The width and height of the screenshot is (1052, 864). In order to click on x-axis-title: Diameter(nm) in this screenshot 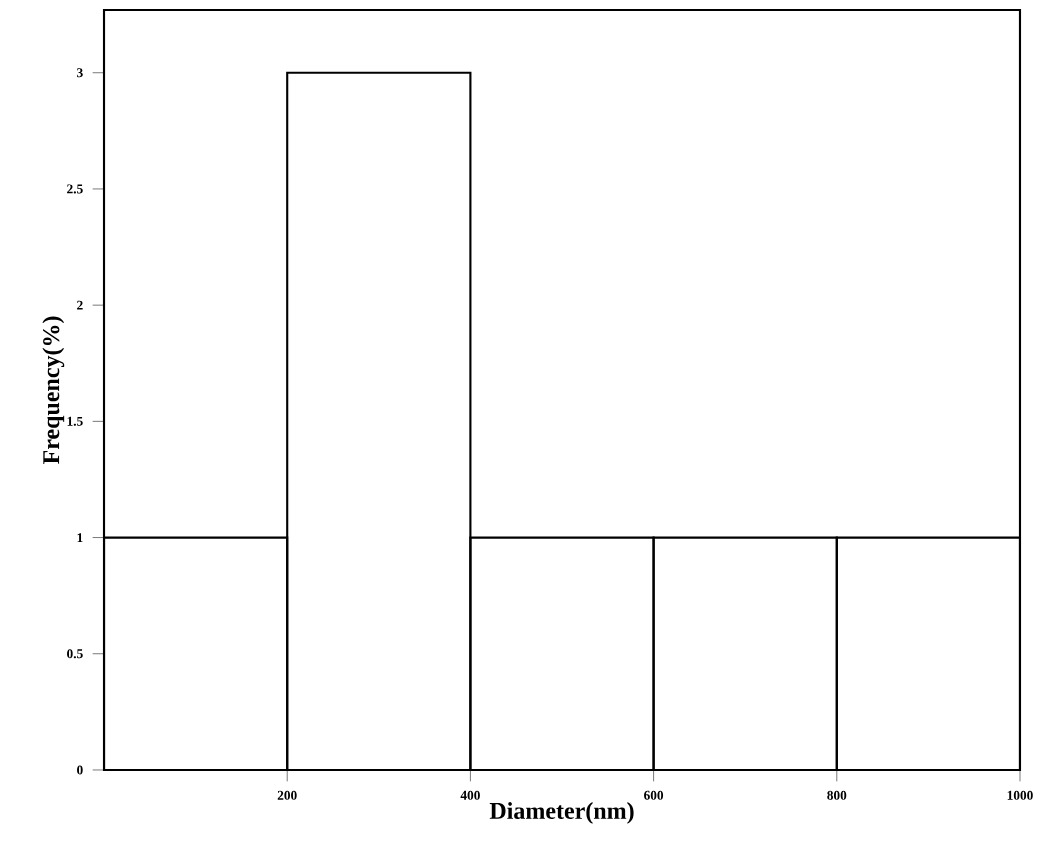, I will do `click(561, 813)`.